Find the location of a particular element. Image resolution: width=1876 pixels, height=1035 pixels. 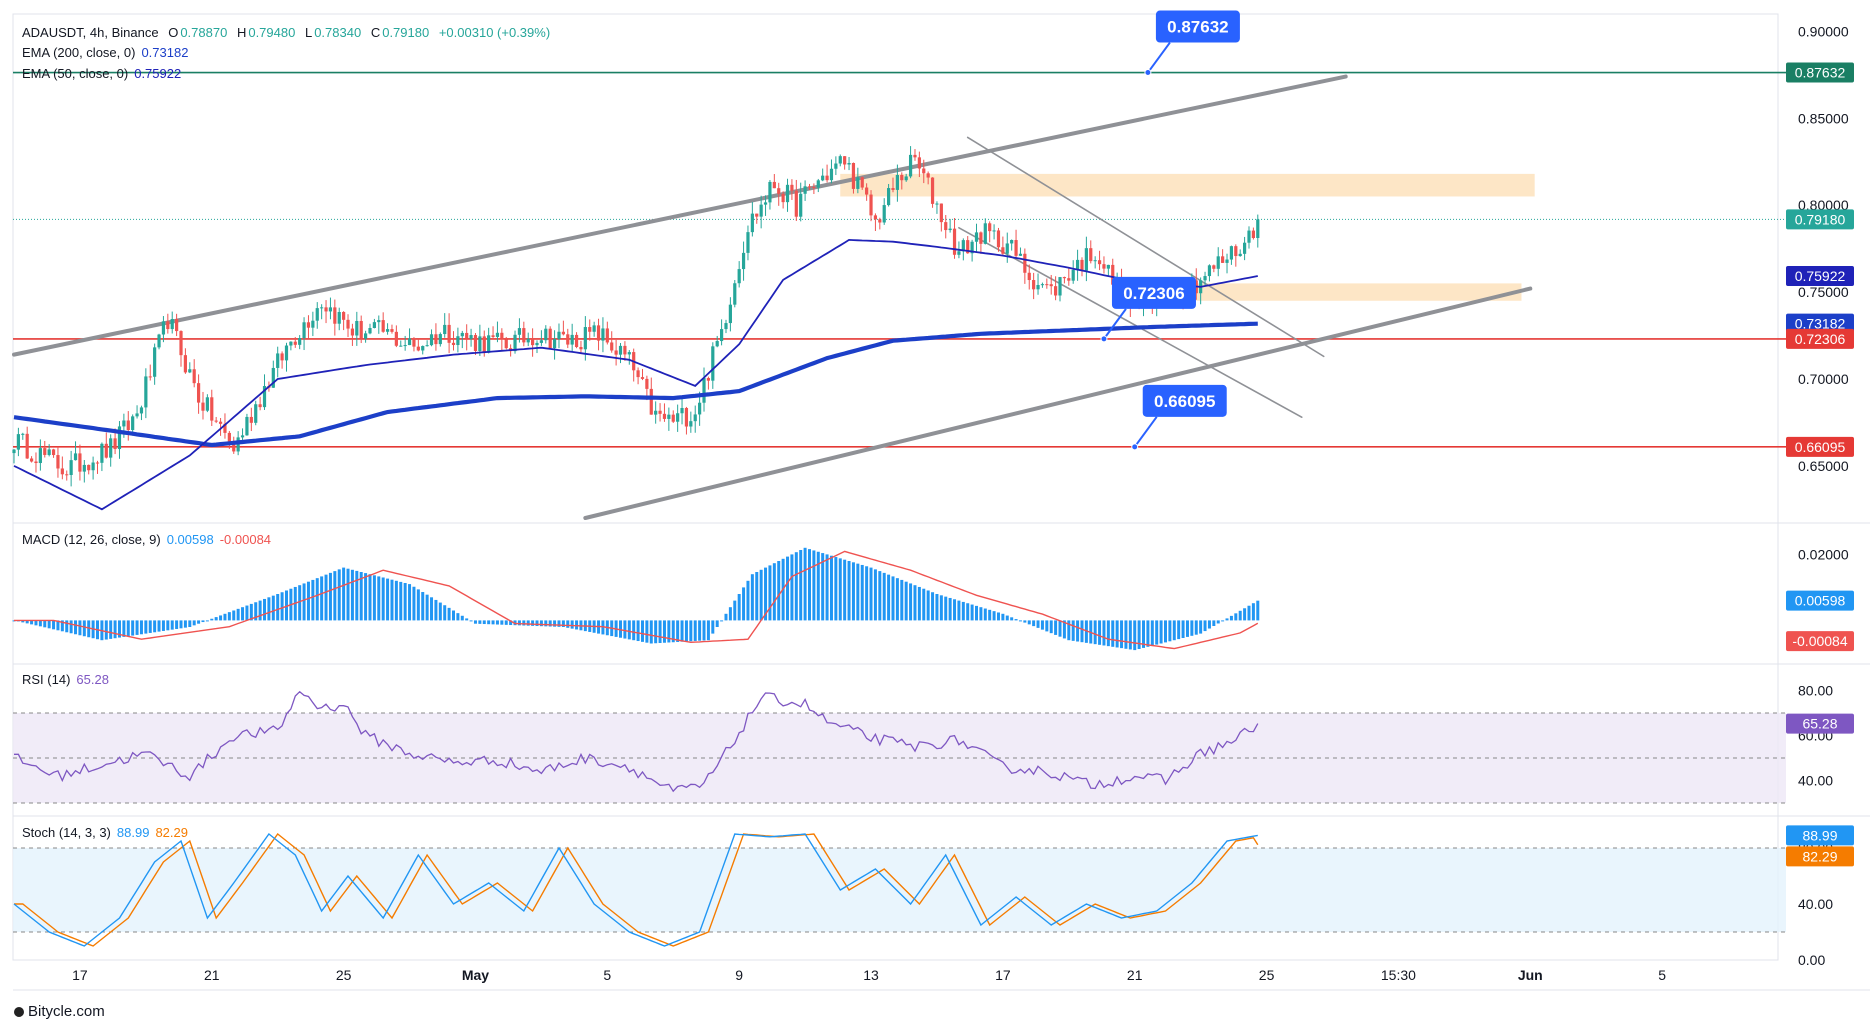

stoch-label: Stoch (14, 3, 3) is located at coordinates (66, 832).